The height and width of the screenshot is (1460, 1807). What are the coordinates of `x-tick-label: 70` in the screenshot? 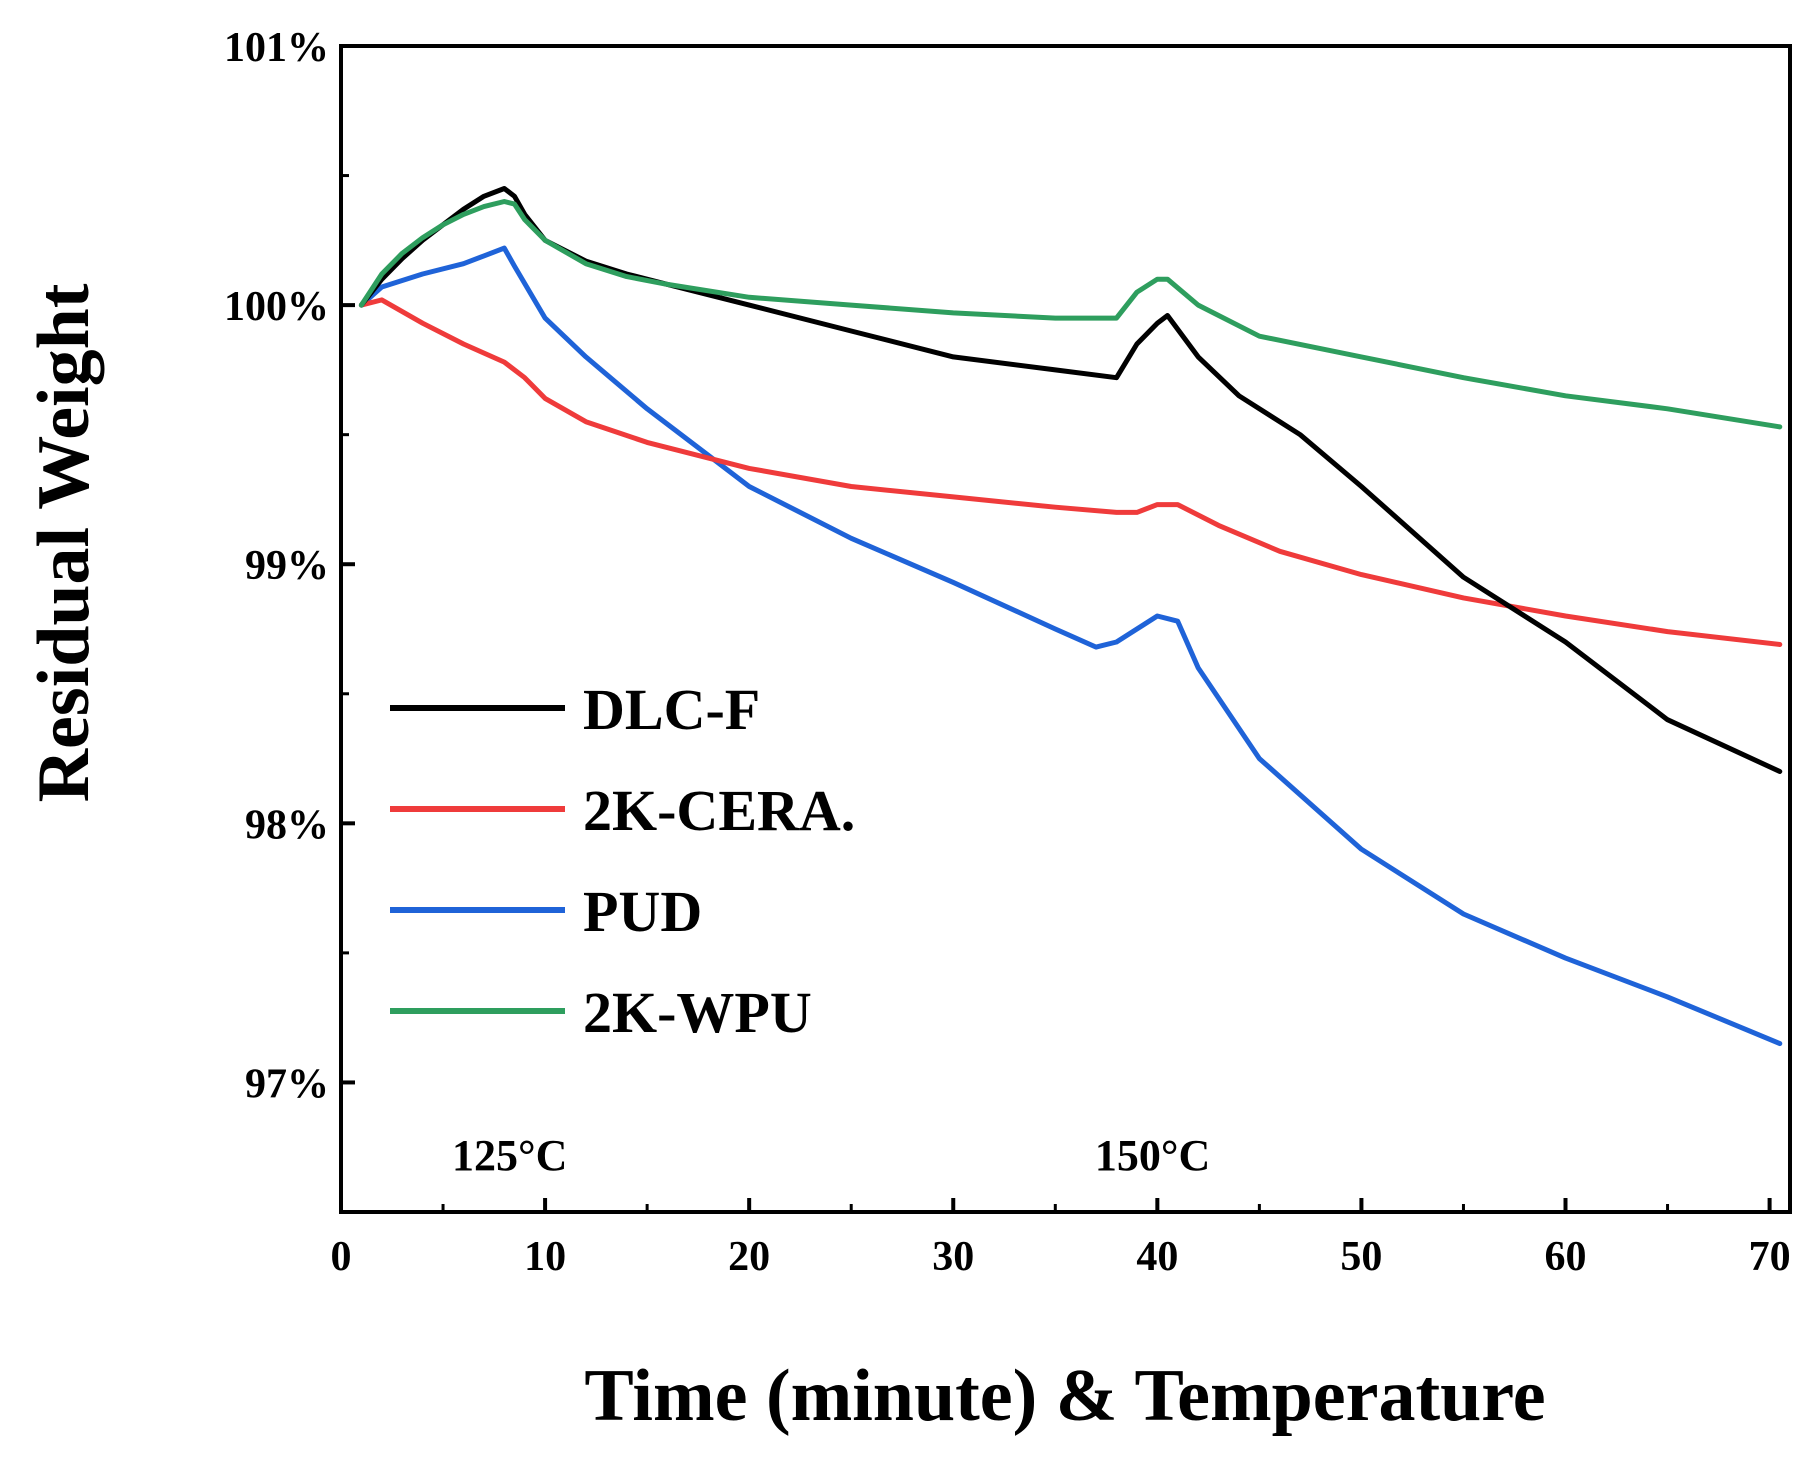 It's located at (1770, 1257).